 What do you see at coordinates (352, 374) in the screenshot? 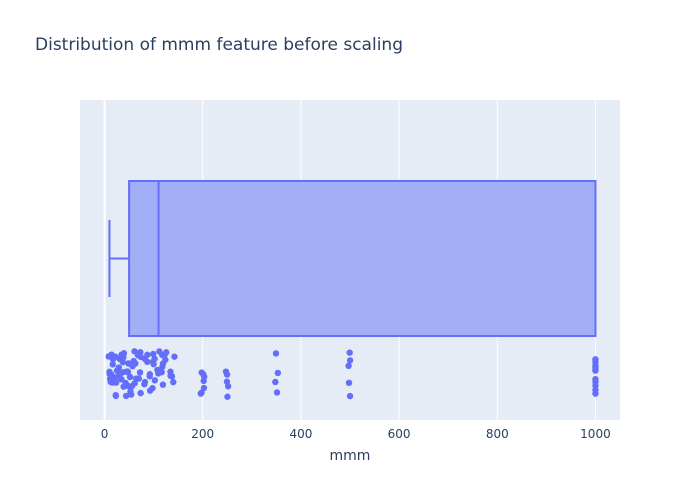
I see `data-points` at bounding box center [352, 374].